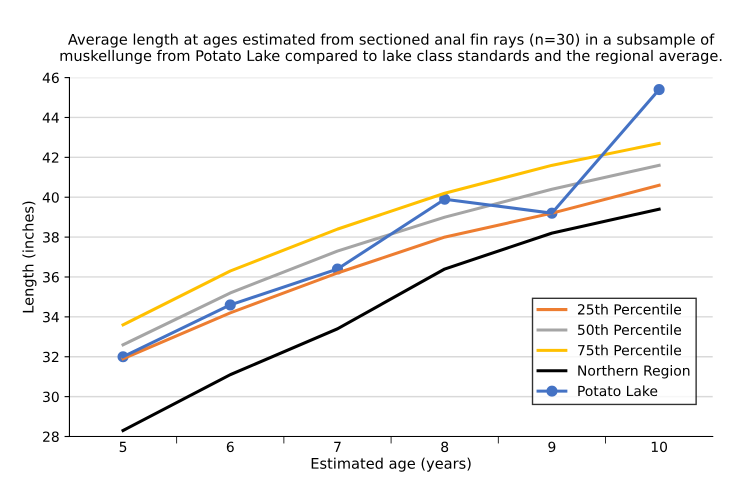 The height and width of the screenshot is (485, 731). I want to click on y-tick-label: 38, so click(51, 237).